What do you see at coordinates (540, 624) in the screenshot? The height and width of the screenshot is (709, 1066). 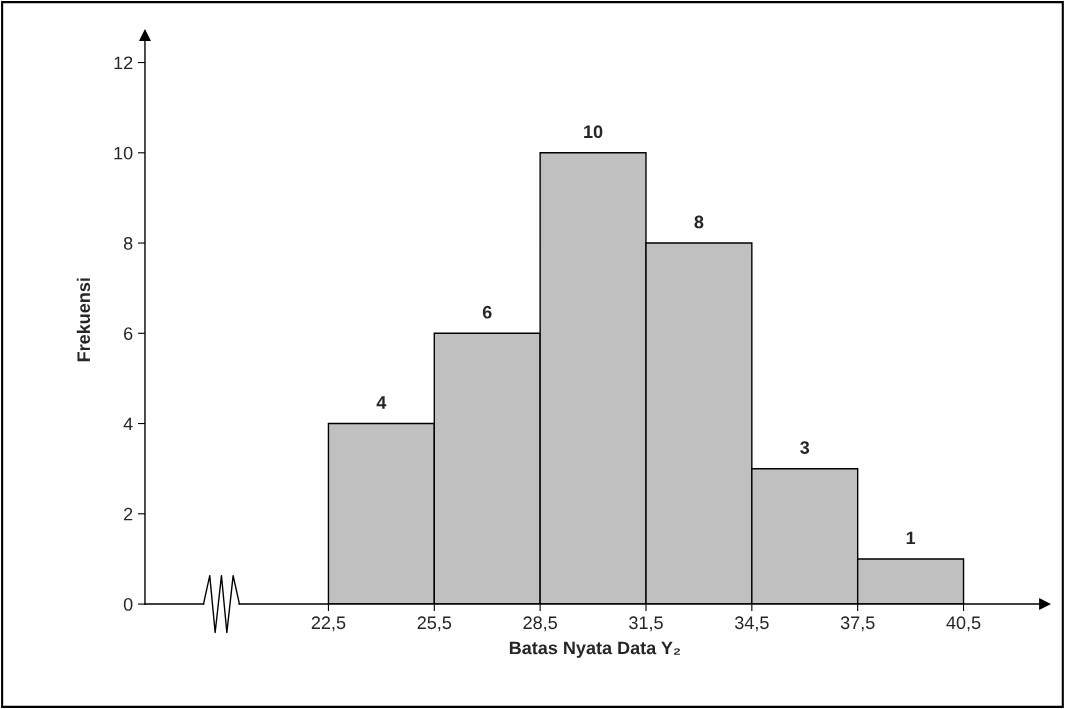 I see `x-tick-label: 28,5` at bounding box center [540, 624].